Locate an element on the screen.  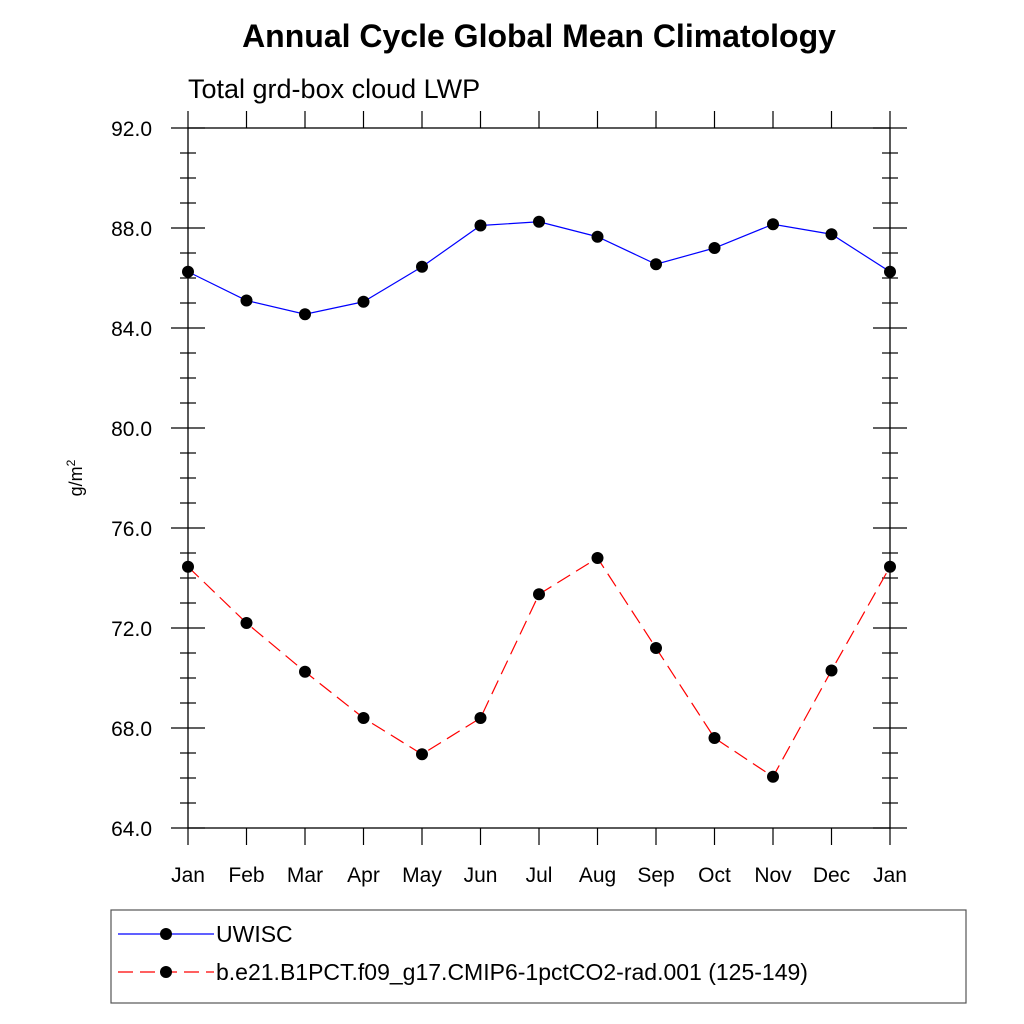
legend-label-1: UWISC is located at coordinates (254, 934).